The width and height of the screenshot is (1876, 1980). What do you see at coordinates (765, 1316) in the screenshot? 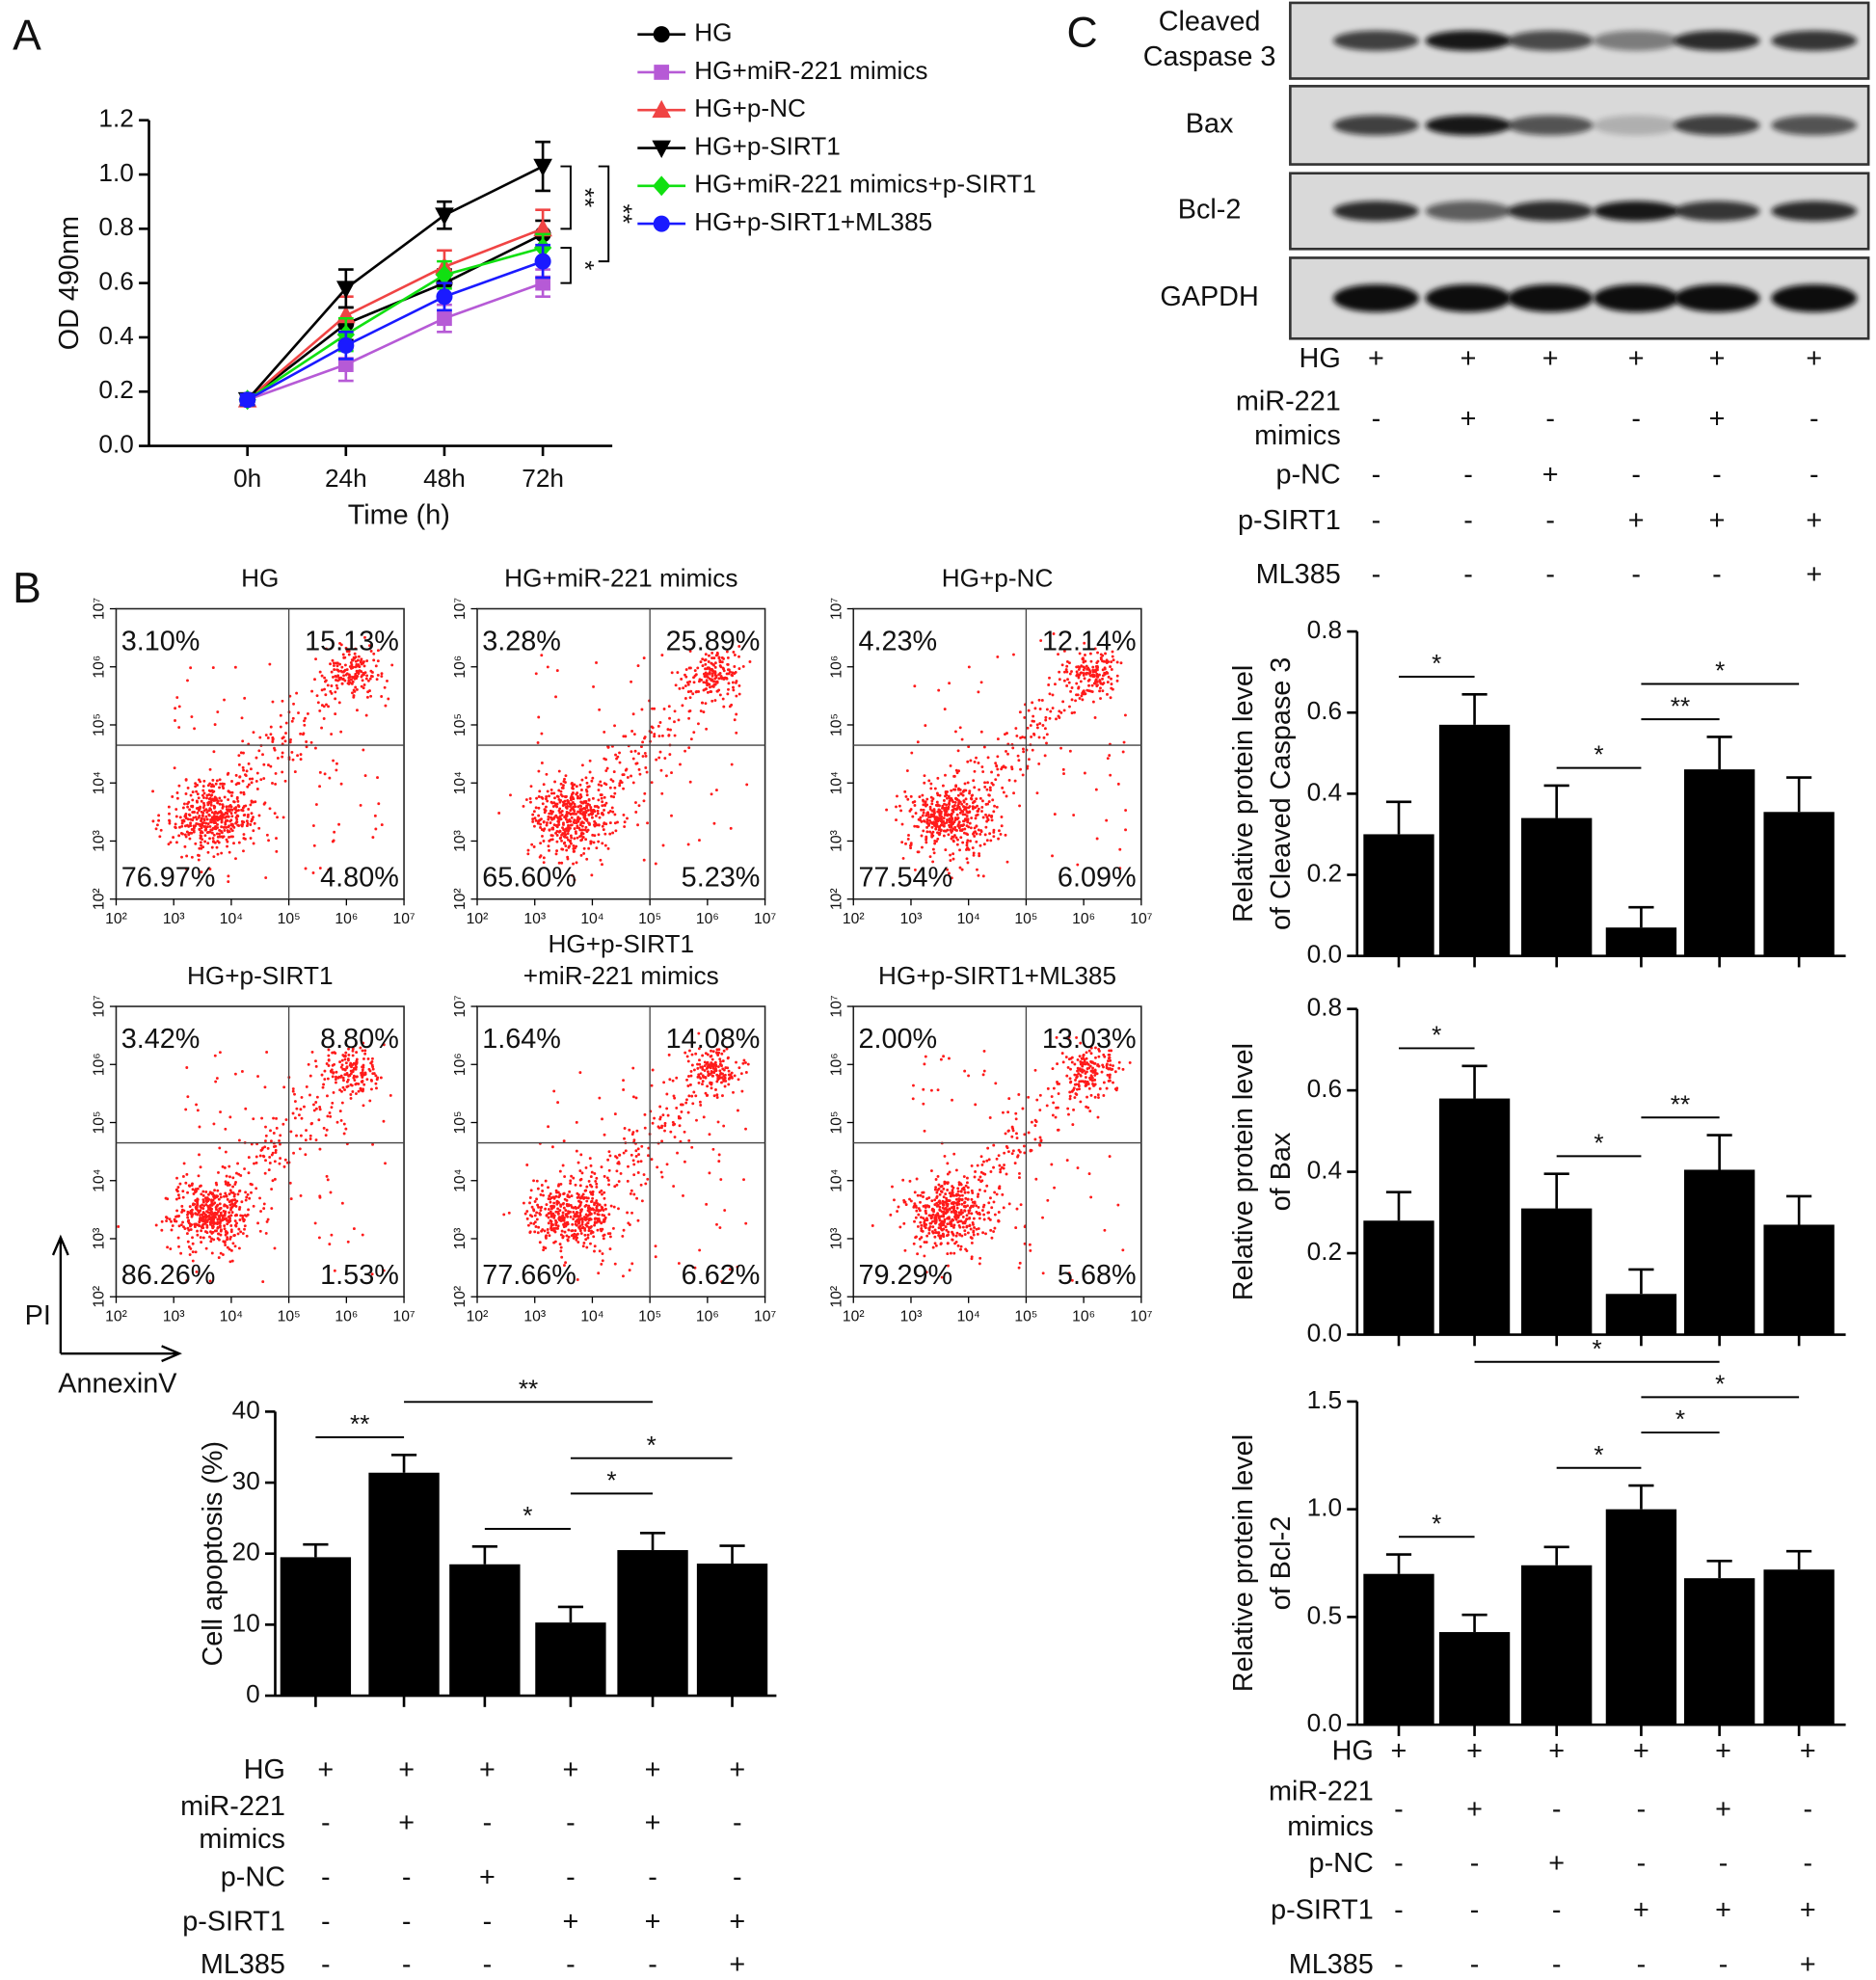
I see `x-tick-label: 10⁷` at bounding box center [765, 1316].